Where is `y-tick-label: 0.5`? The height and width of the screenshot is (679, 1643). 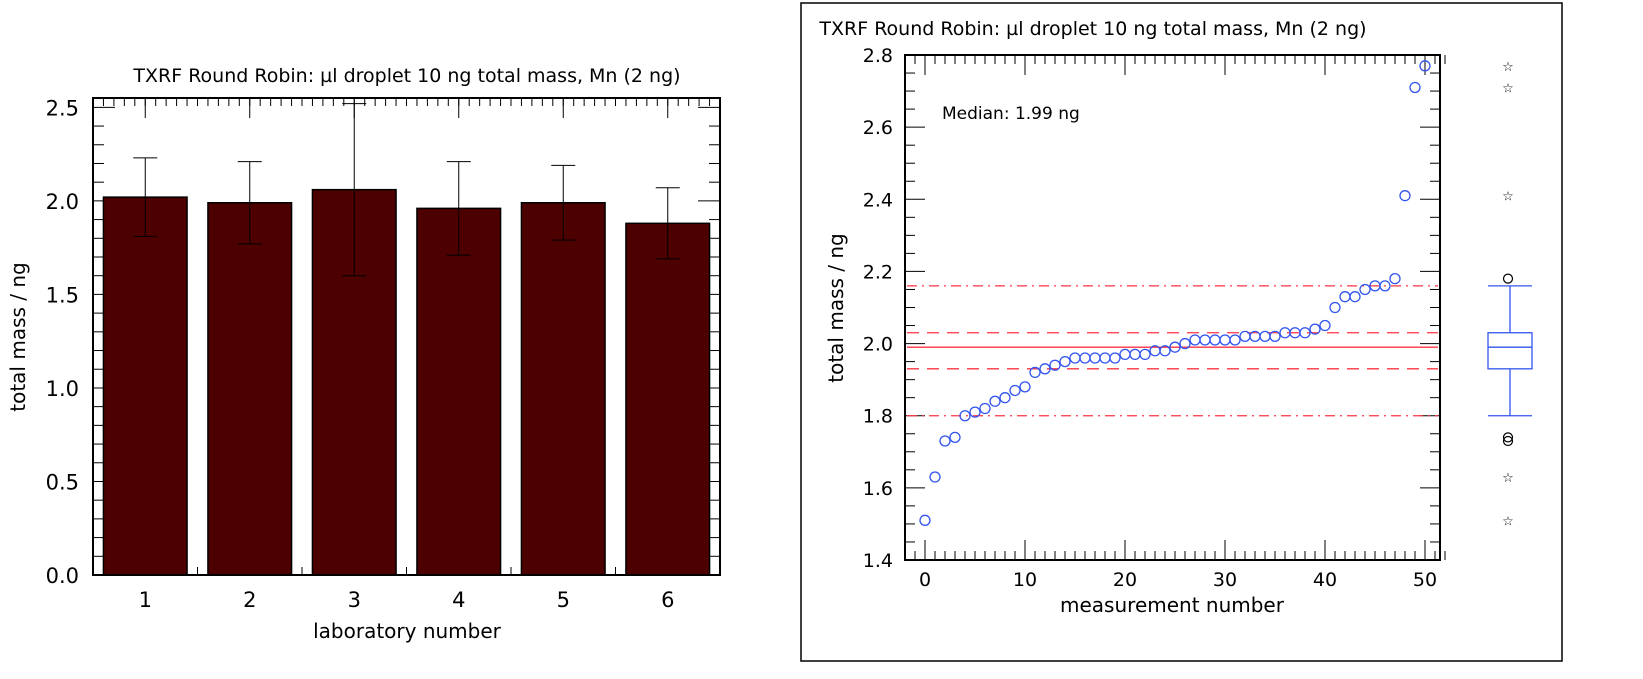 y-tick-label: 0.5 is located at coordinates (62, 482).